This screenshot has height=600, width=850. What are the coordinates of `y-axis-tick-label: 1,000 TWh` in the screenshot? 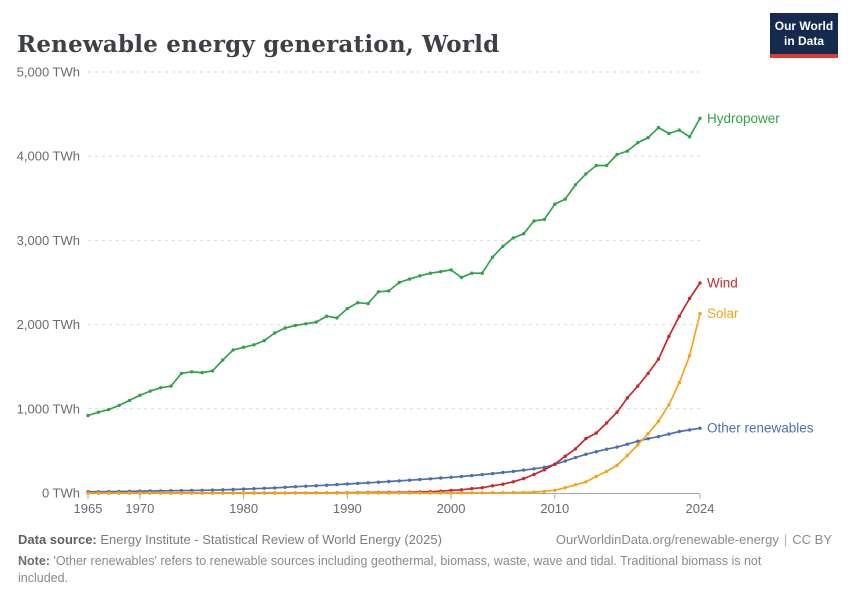 It's located at (48, 408).